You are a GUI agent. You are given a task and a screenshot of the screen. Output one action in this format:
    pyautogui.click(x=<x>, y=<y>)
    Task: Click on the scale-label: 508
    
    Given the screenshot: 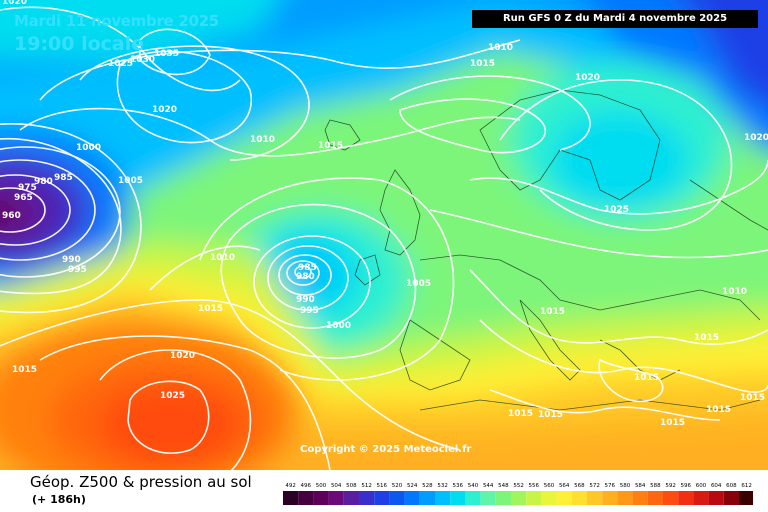 What is the action you would take?
    pyautogui.click(x=351, y=486)
    